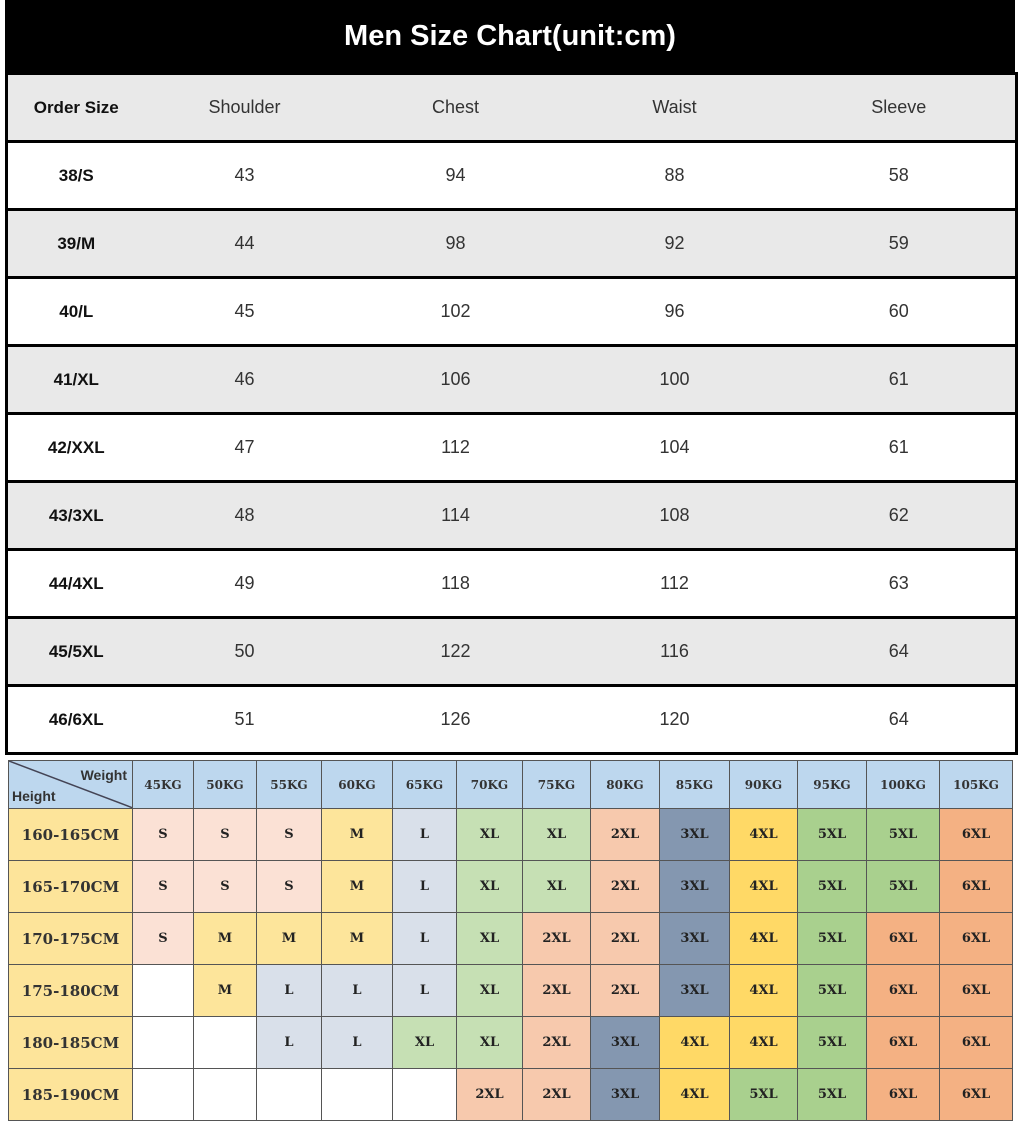  I want to click on measurement-cell: 44, so click(244, 243).